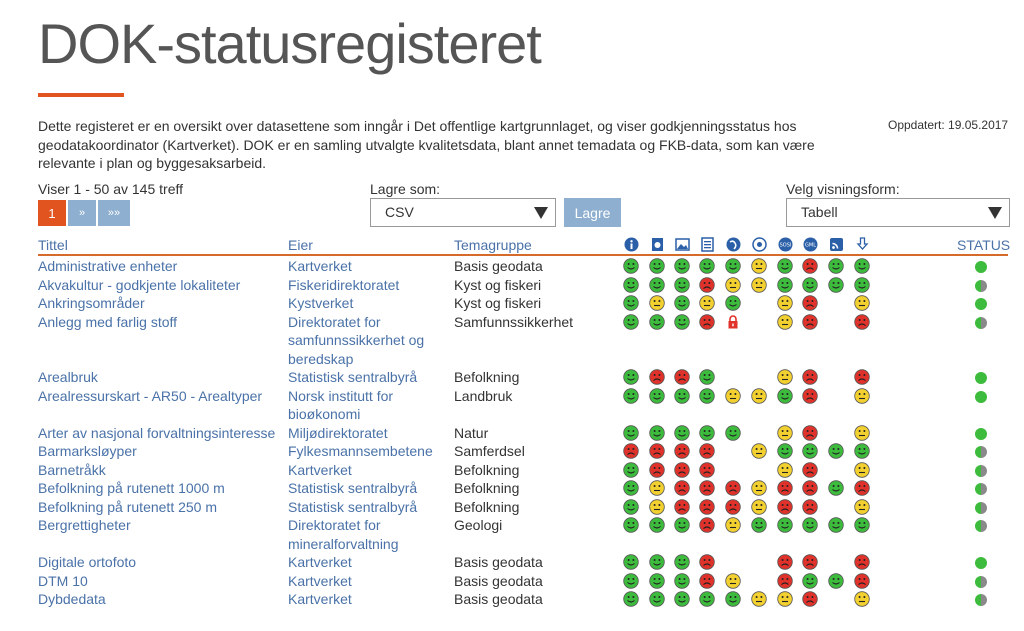  Describe the element at coordinates (87, 451) in the screenshot. I see `dataset-title-link: Barmarksløyper` at that location.